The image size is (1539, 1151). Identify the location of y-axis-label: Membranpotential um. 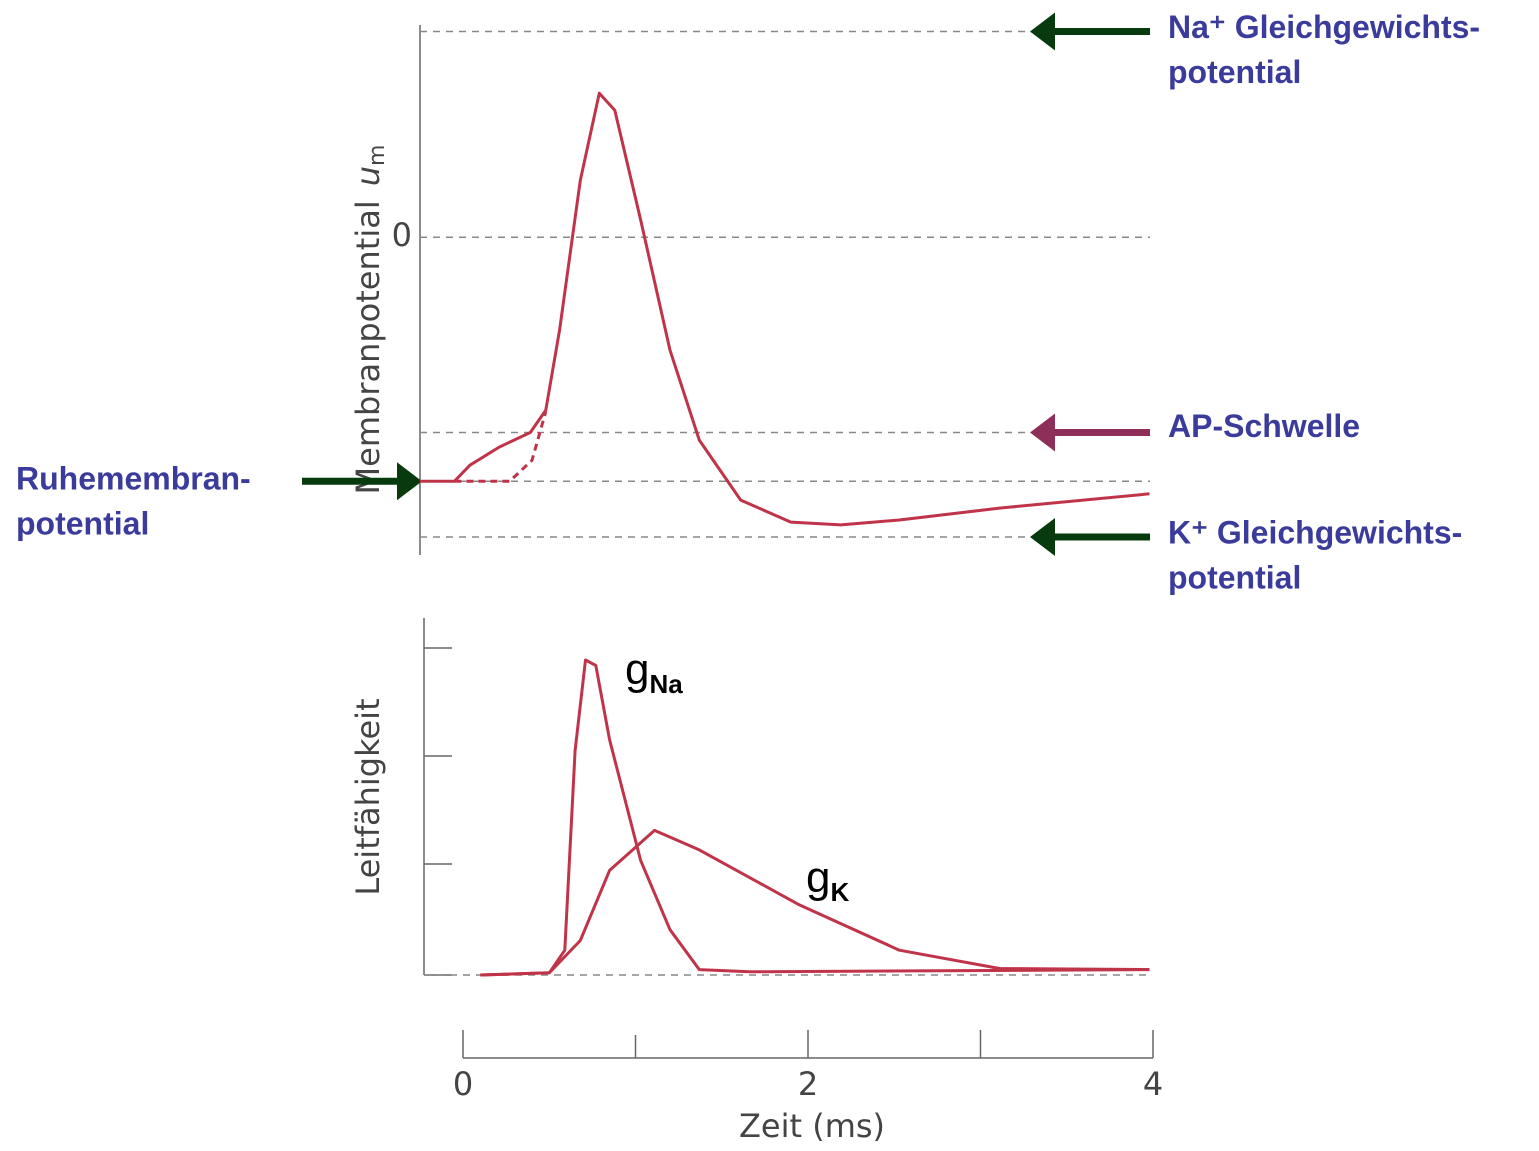
(369, 320).